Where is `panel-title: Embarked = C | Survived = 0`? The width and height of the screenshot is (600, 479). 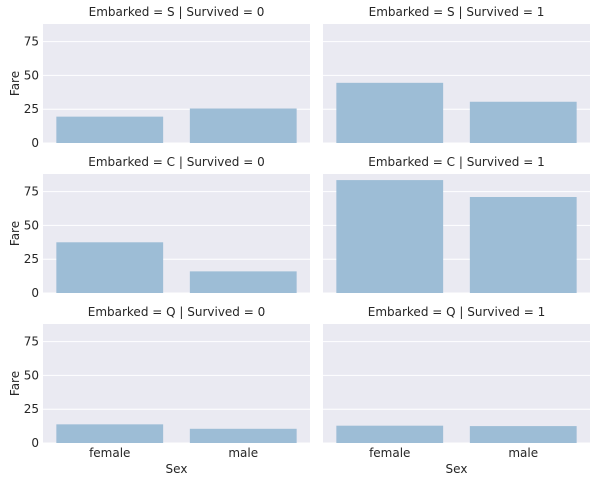 panel-title: Embarked = C | Survived = 0 is located at coordinates (176, 162).